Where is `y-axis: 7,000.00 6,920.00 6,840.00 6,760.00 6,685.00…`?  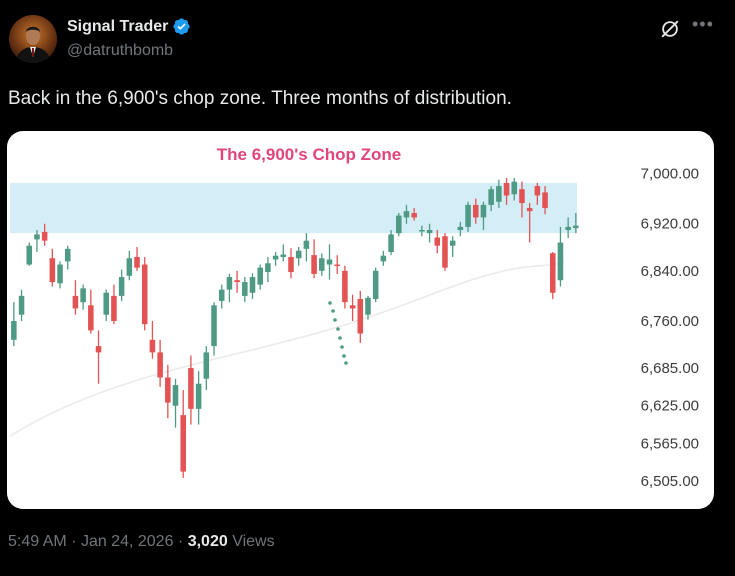 y-axis: 7,000.00 6,920.00 6,840.00 6,760.00 6,685.00… is located at coordinates (670, 328).